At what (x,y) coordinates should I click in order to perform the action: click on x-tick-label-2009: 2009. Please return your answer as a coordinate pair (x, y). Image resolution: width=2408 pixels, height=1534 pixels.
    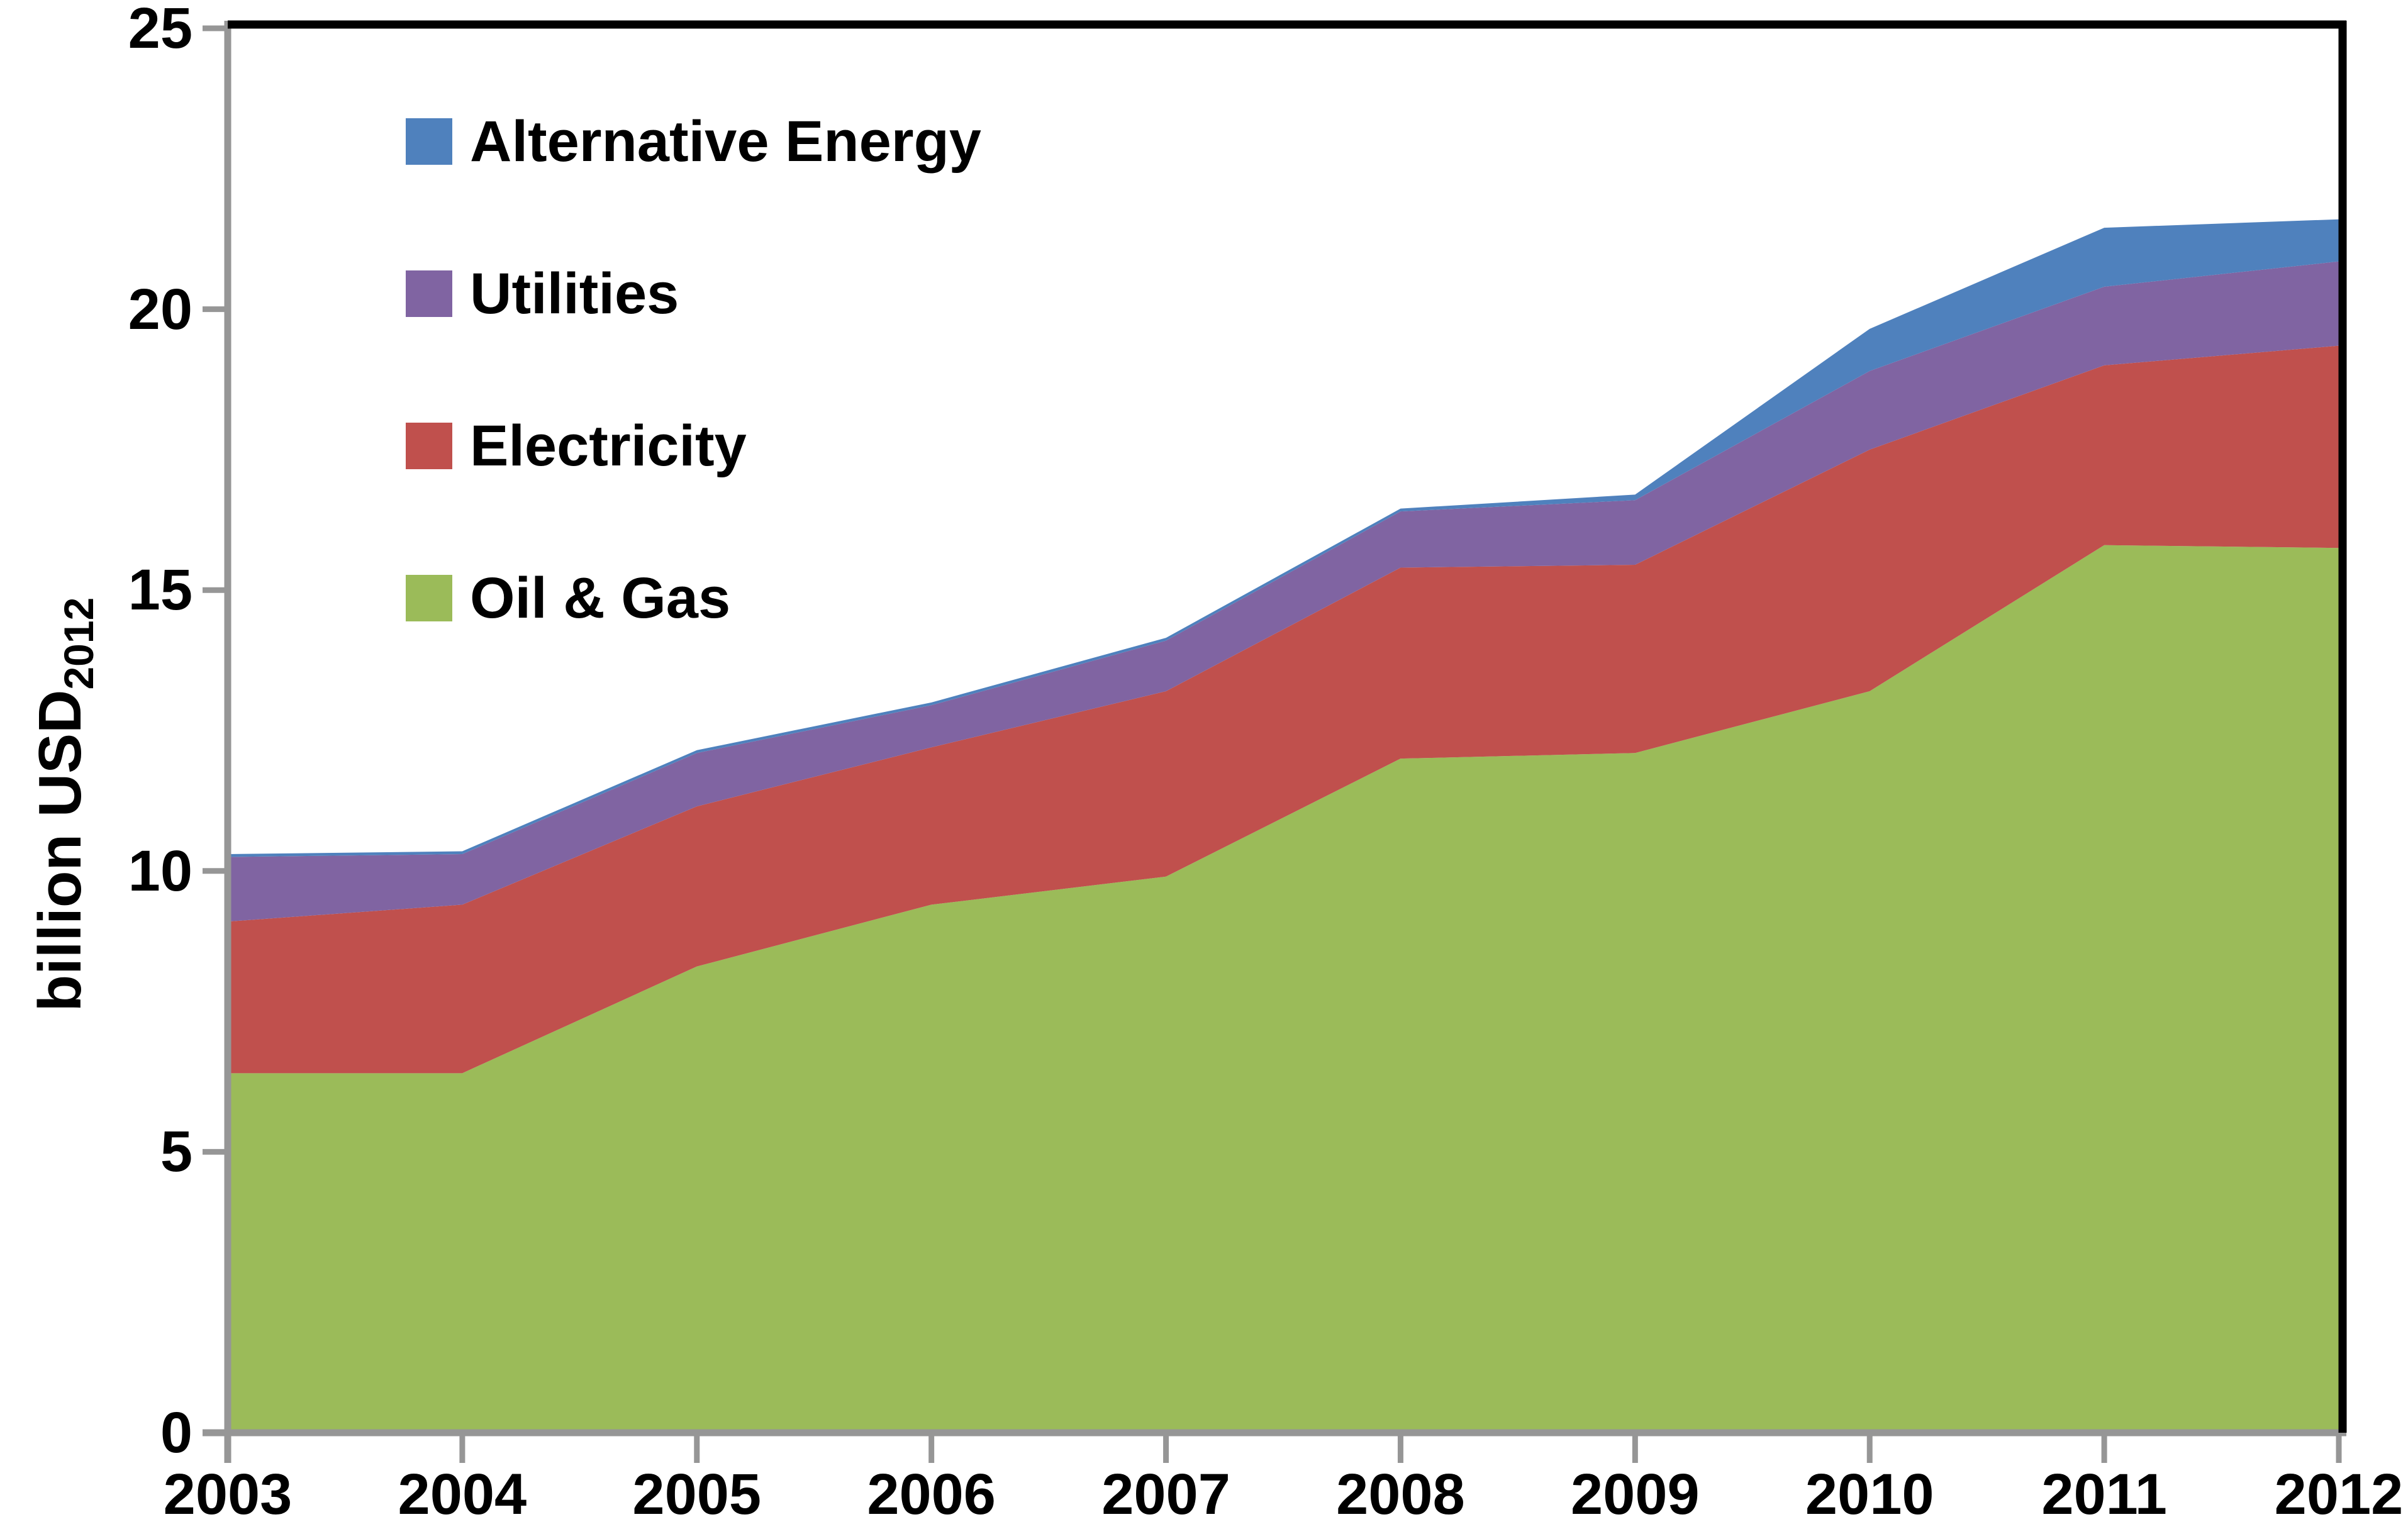
    Looking at the image, I should click on (1635, 1494).